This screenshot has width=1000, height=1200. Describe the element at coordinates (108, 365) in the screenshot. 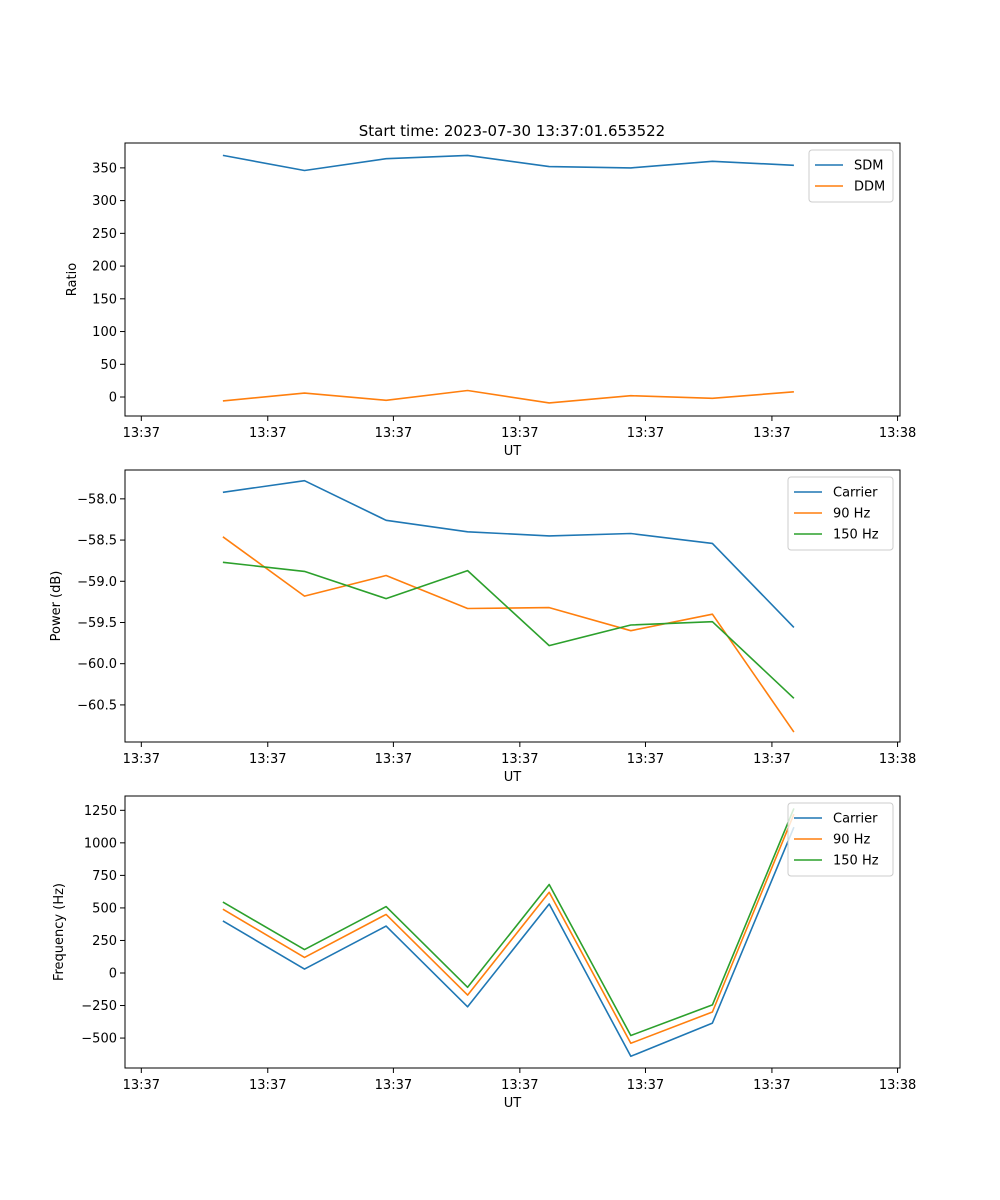

I see `y-tick-label: 50` at that location.